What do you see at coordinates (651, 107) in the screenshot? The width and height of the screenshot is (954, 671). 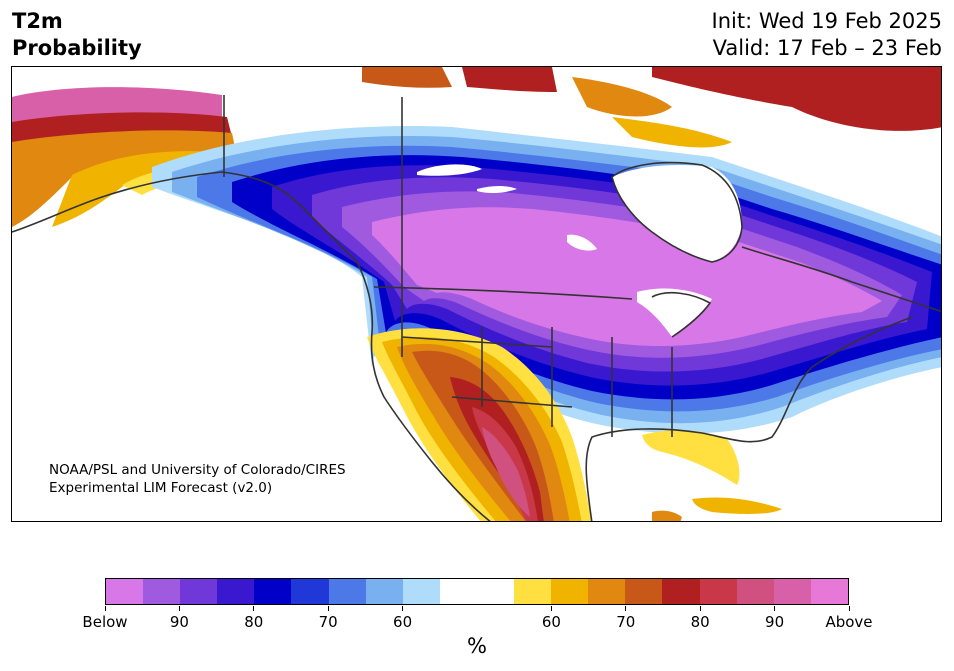 I see `greenland-warm-region` at bounding box center [651, 107].